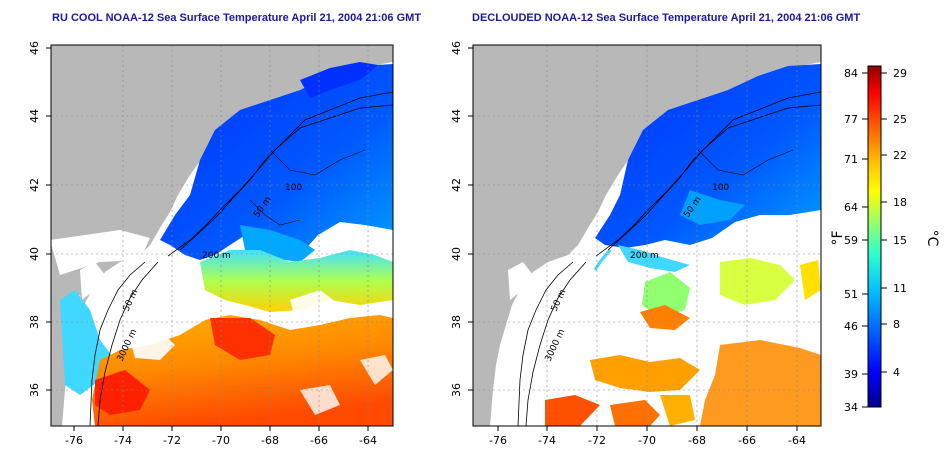 This screenshot has height=475, width=950. I want to click on c-tick-label: 22, so click(900, 155).